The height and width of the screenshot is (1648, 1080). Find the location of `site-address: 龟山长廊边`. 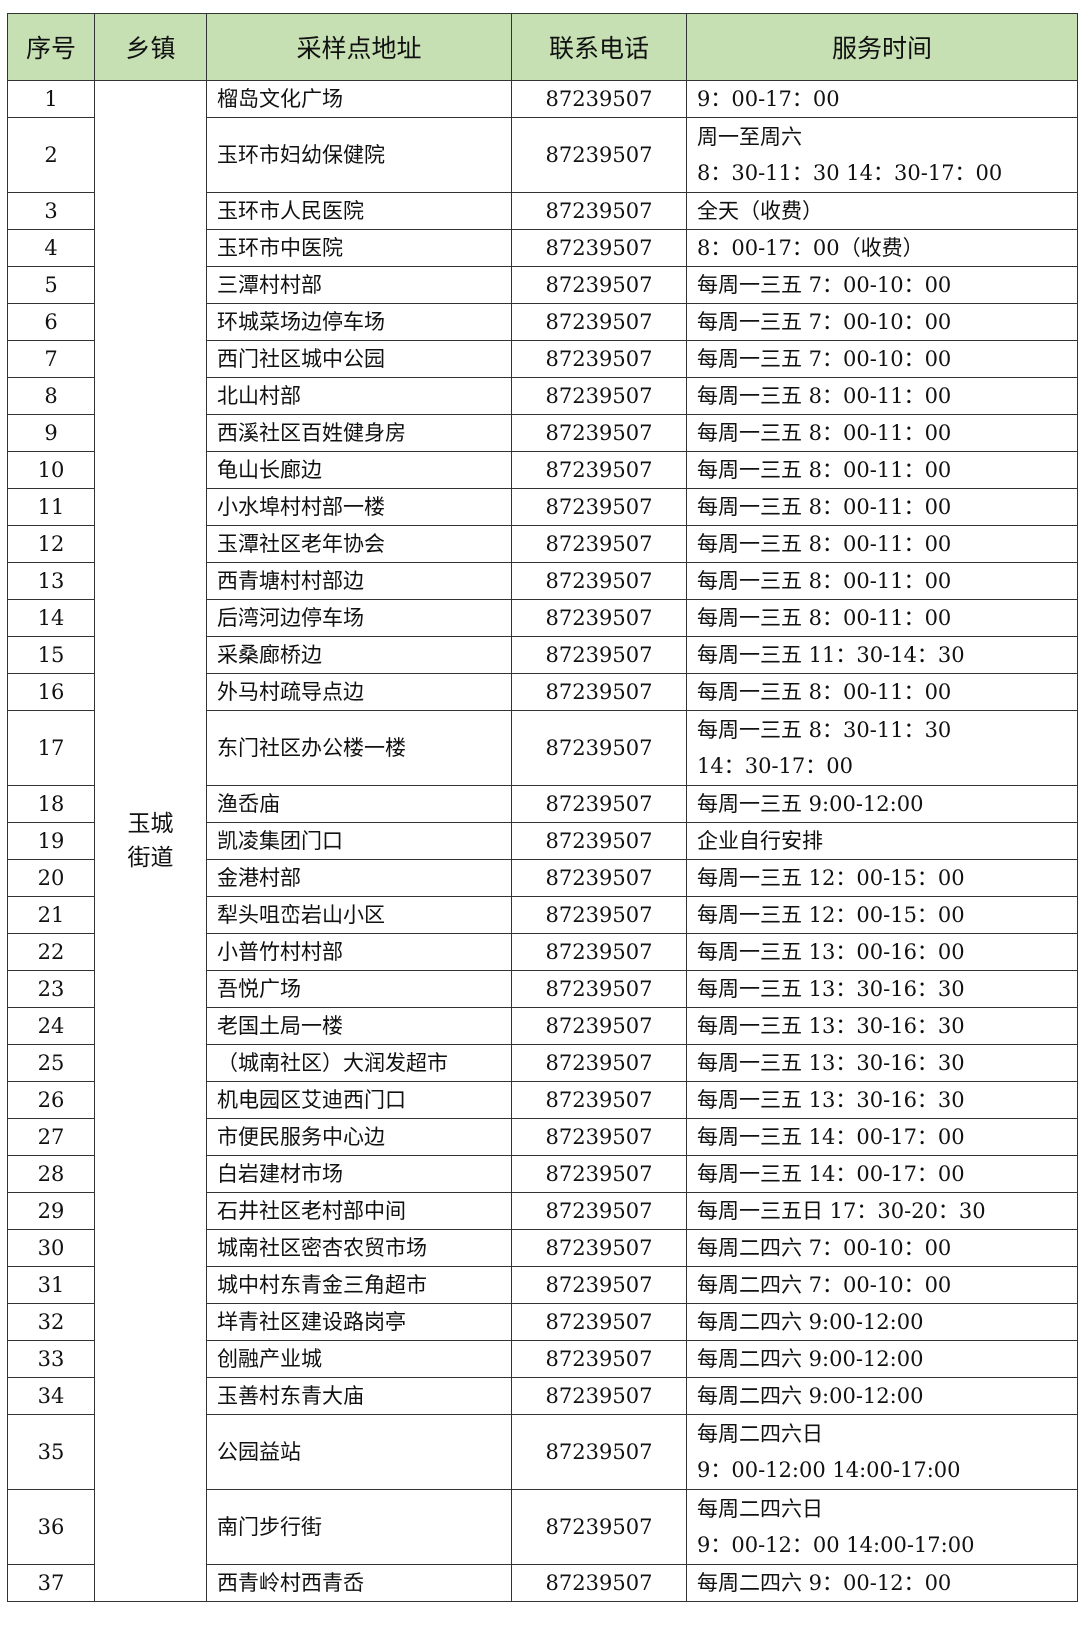

site-address: 龟山长廊边 is located at coordinates (359, 470).